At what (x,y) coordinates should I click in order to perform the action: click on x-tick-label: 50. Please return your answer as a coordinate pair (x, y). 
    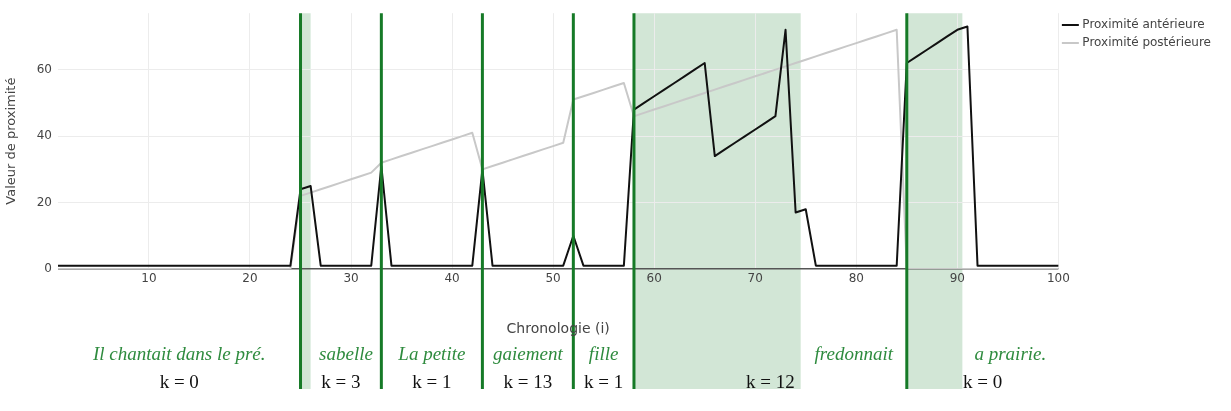
    Looking at the image, I should click on (553, 278).